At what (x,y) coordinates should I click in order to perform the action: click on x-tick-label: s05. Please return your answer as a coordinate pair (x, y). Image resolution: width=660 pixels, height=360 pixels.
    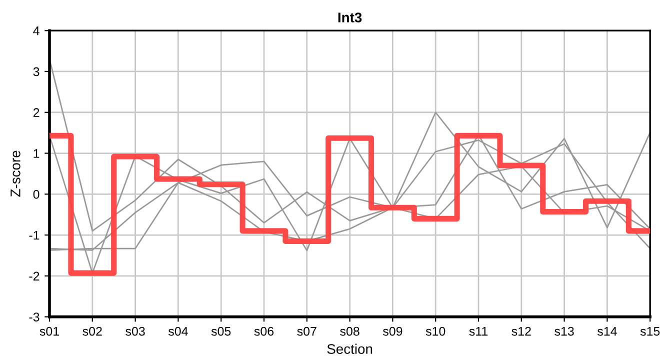
    Looking at the image, I should click on (221, 331).